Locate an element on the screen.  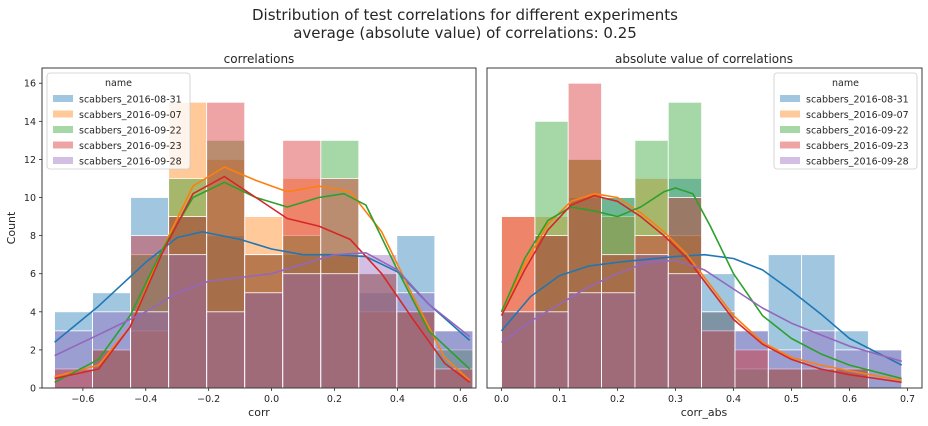
y-tick-label: 6 is located at coordinates (33, 274).